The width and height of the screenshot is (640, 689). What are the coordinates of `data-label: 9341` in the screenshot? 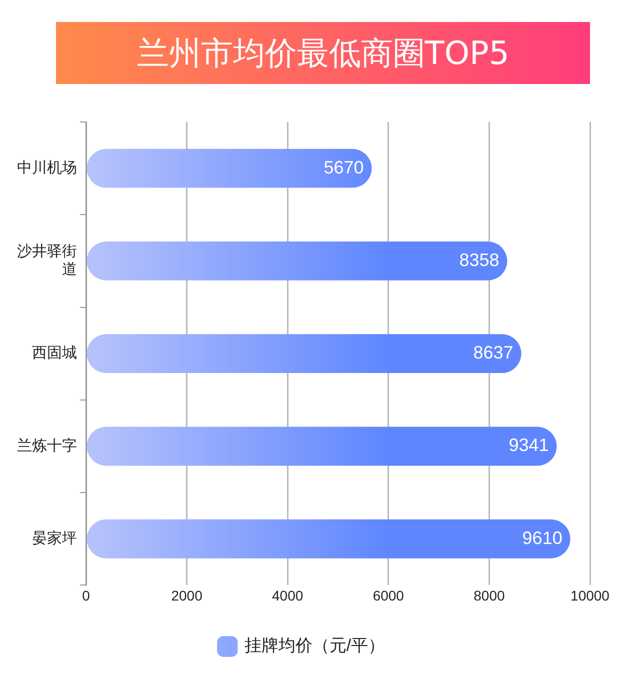 It's located at (528, 445).